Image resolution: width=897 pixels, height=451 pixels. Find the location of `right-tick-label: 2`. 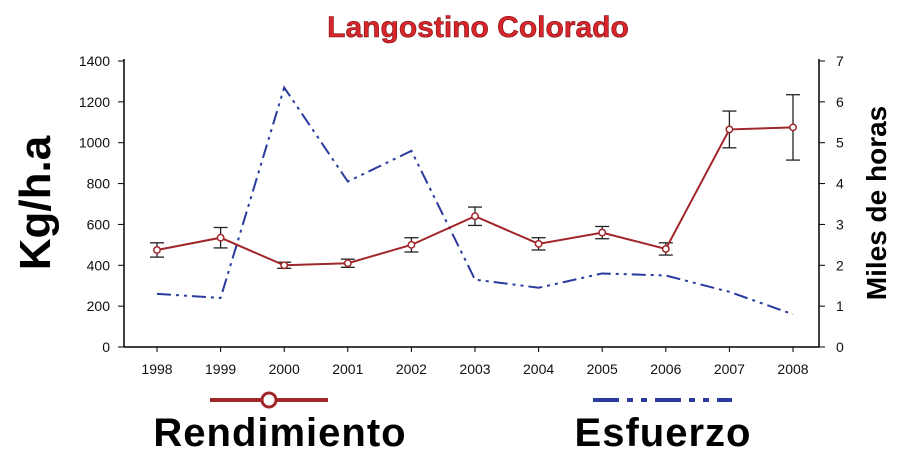

right-tick-label: 2 is located at coordinates (840, 265).